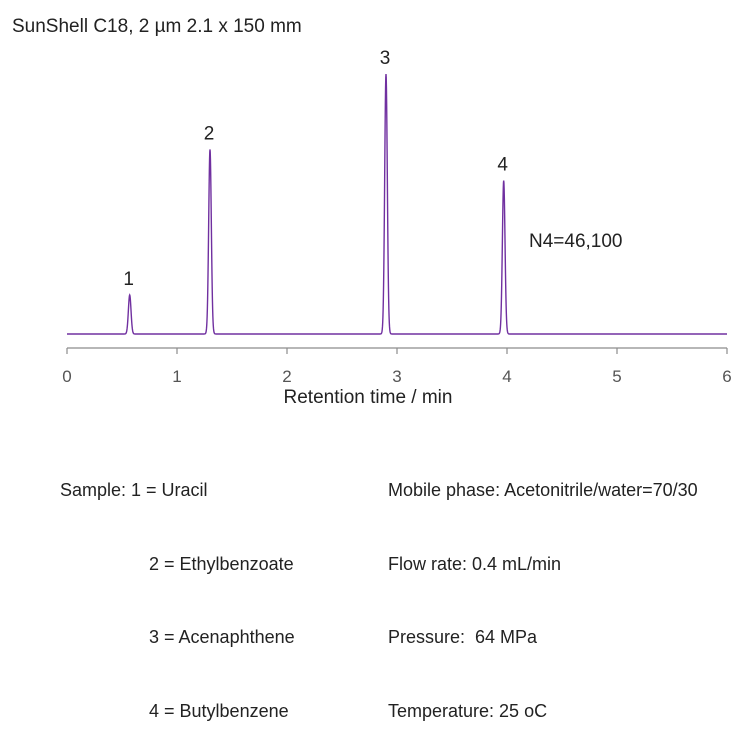 The width and height of the screenshot is (748, 748). I want to click on x-tick-label: 5, so click(616, 376).